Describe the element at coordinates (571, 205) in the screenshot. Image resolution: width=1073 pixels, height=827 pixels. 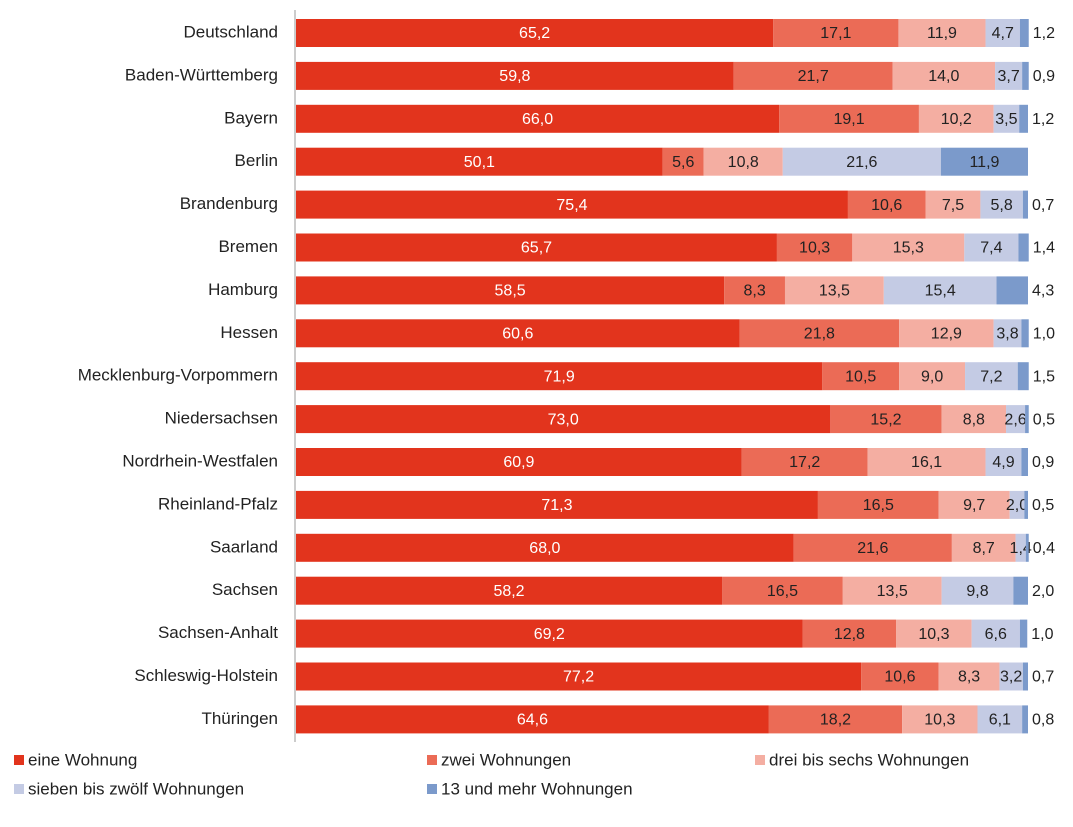
I see `value-label: 75,4` at that location.